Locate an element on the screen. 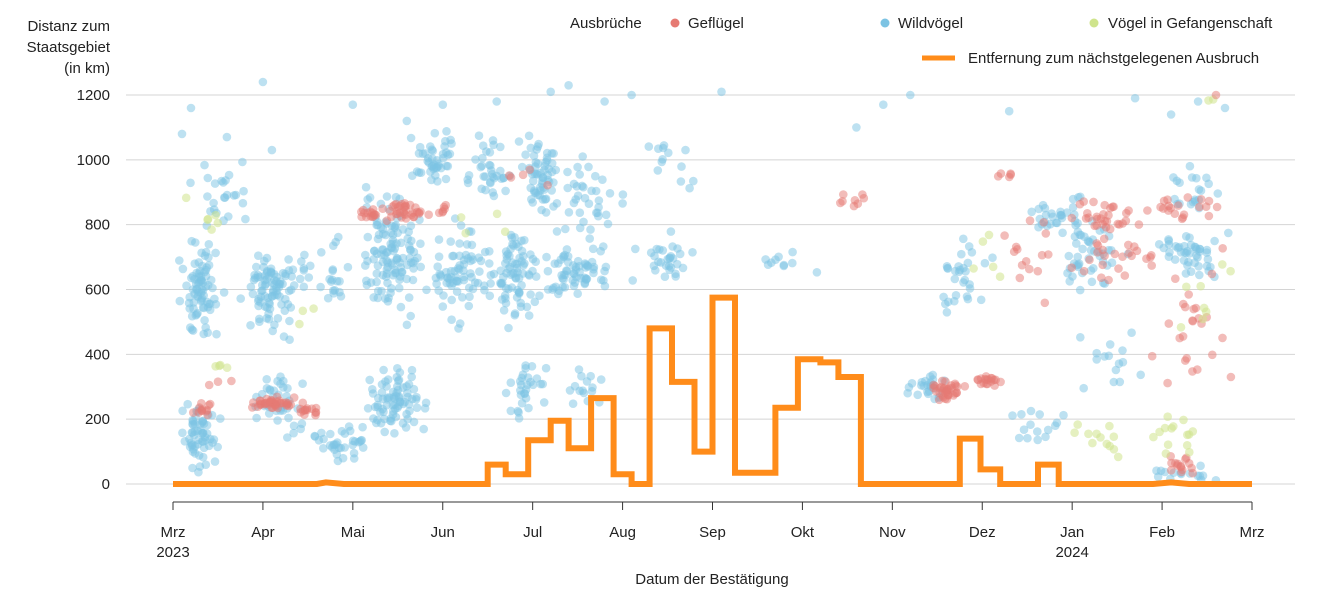  x-tick-label-10: Jan is located at coordinates (1072, 532).